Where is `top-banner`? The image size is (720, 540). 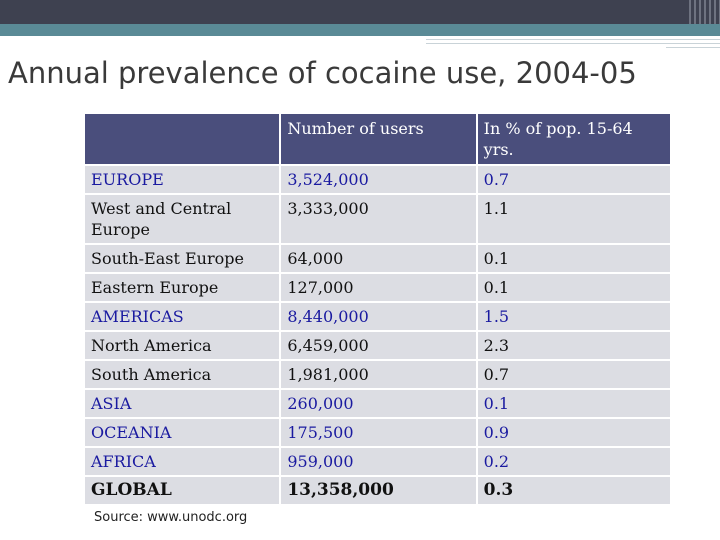 top-banner is located at coordinates (360, 12).